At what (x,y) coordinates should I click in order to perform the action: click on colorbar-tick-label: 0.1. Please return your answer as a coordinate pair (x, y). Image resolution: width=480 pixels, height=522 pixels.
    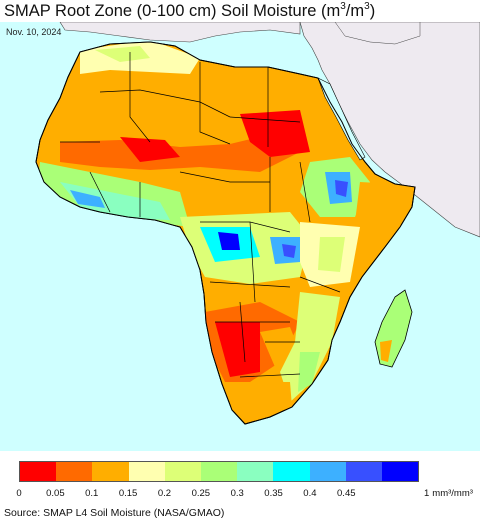
    Looking at the image, I should click on (92, 493).